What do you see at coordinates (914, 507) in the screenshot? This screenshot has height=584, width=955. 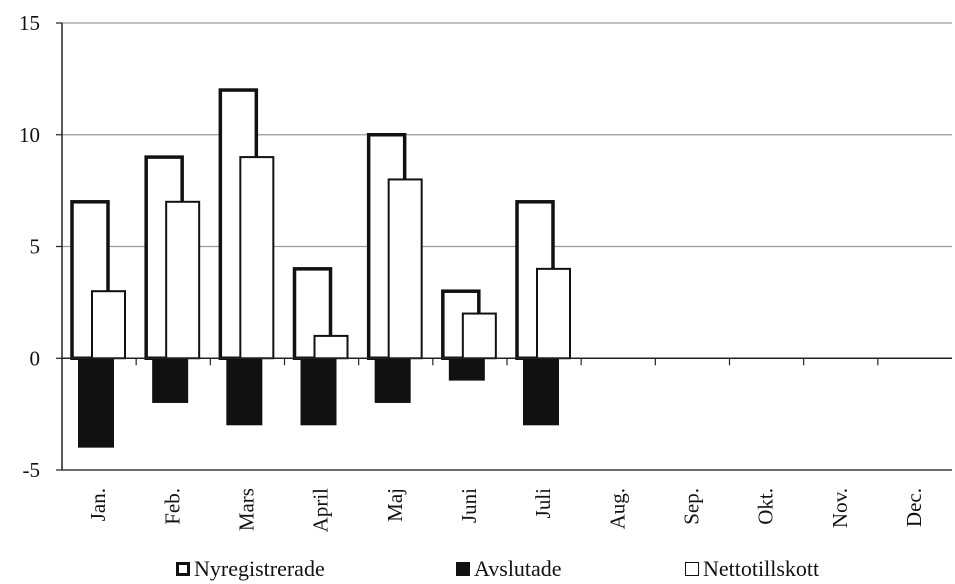 I see `x-tick-label: Dec.` at bounding box center [914, 507].